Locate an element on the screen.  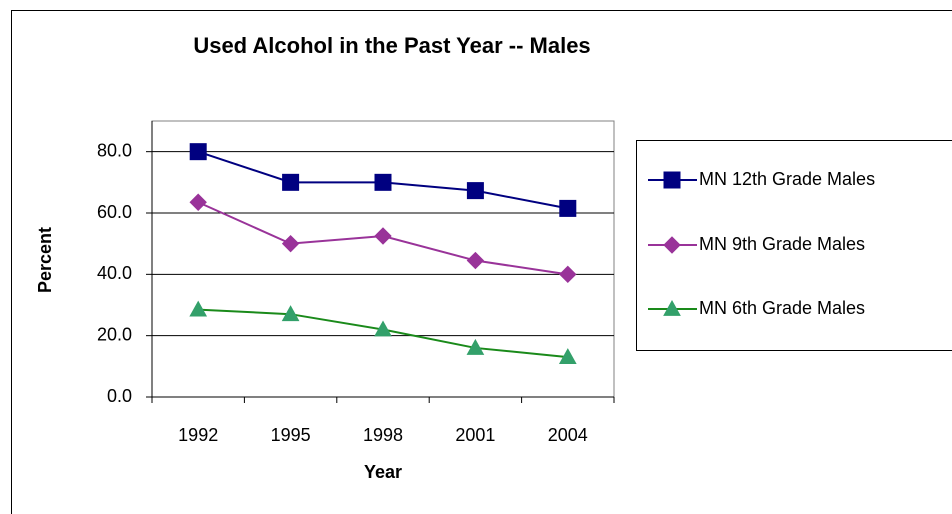
legend-label: MN 6th Grade Males is located at coordinates (782, 308).